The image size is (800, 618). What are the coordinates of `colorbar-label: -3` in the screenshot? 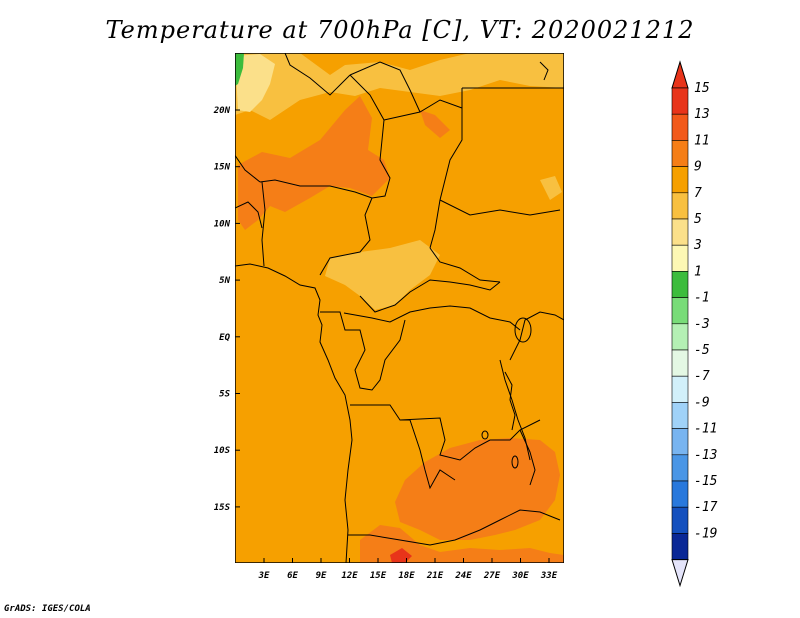 It's located at (702, 324).